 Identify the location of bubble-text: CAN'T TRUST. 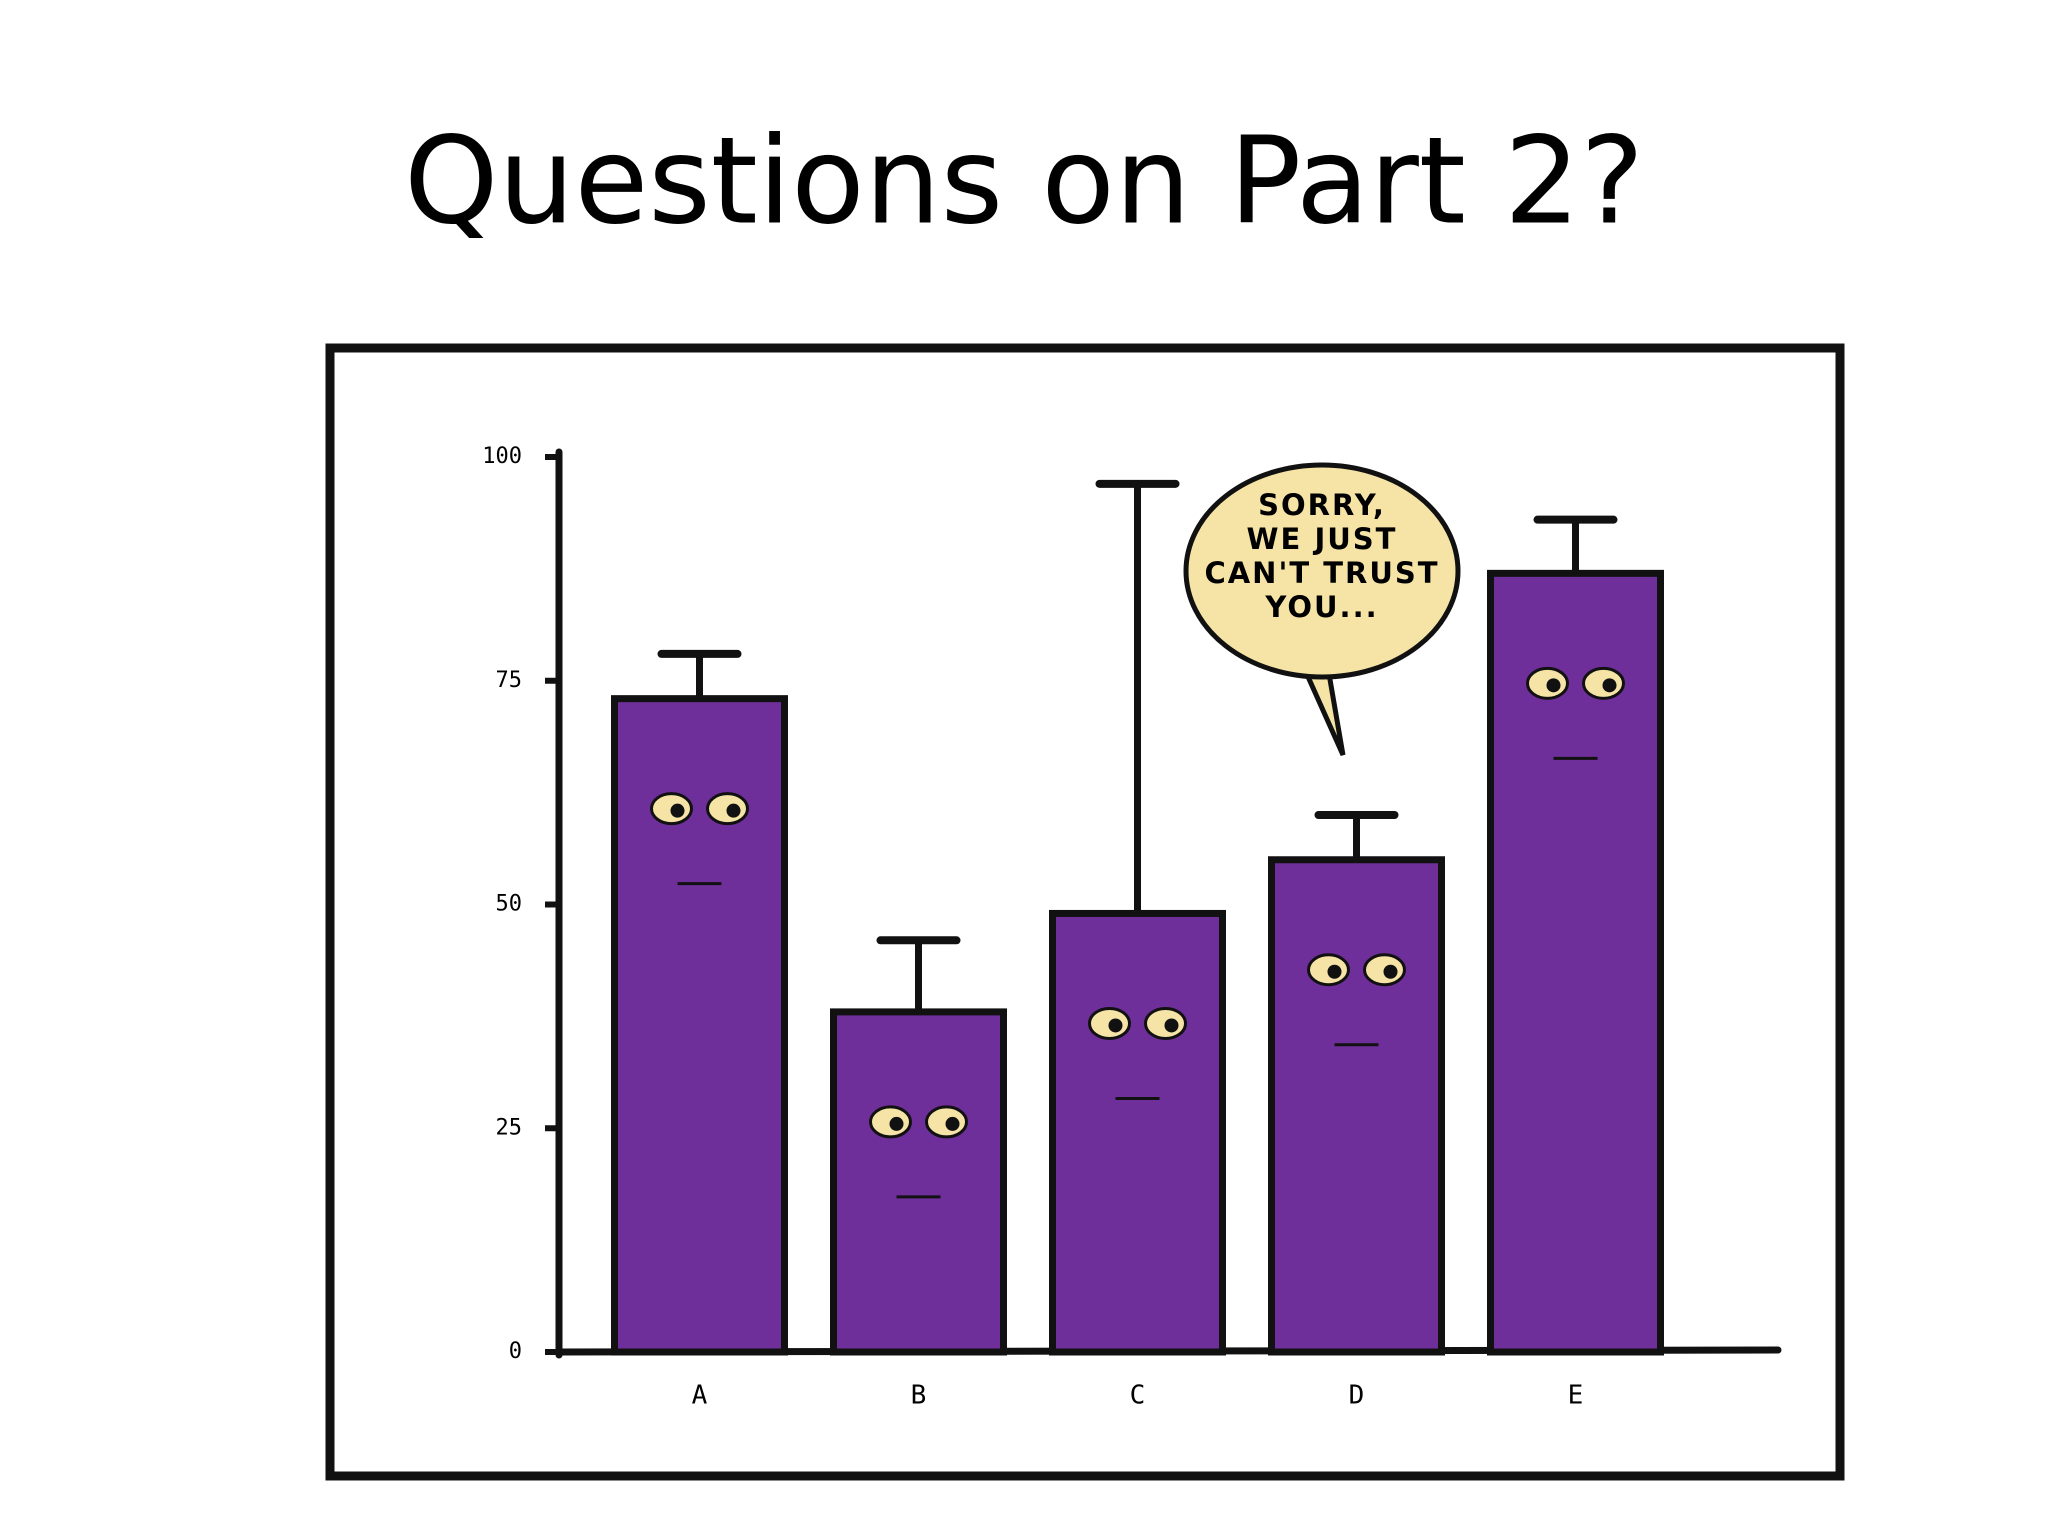
(1321, 573).